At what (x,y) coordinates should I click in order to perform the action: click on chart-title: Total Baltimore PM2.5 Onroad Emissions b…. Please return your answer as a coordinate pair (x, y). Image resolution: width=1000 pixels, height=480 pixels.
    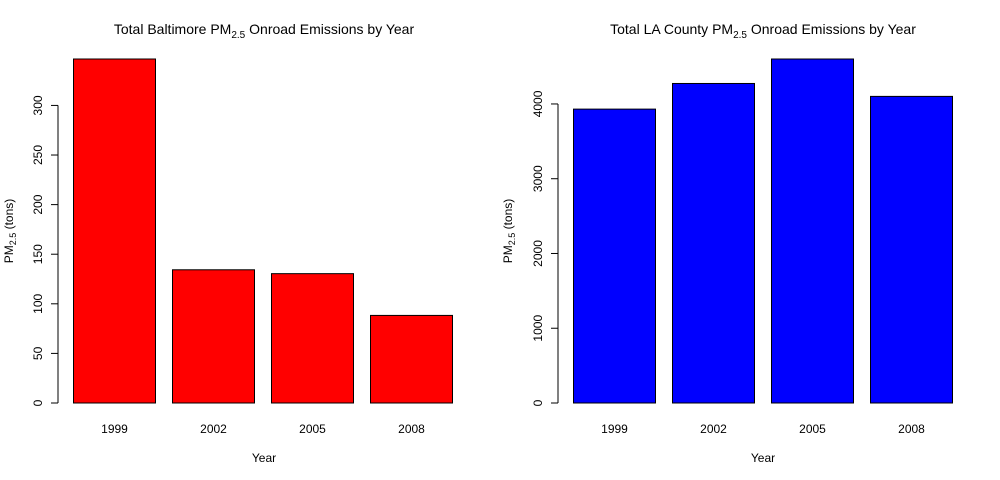
    Looking at the image, I should click on (264, 31).